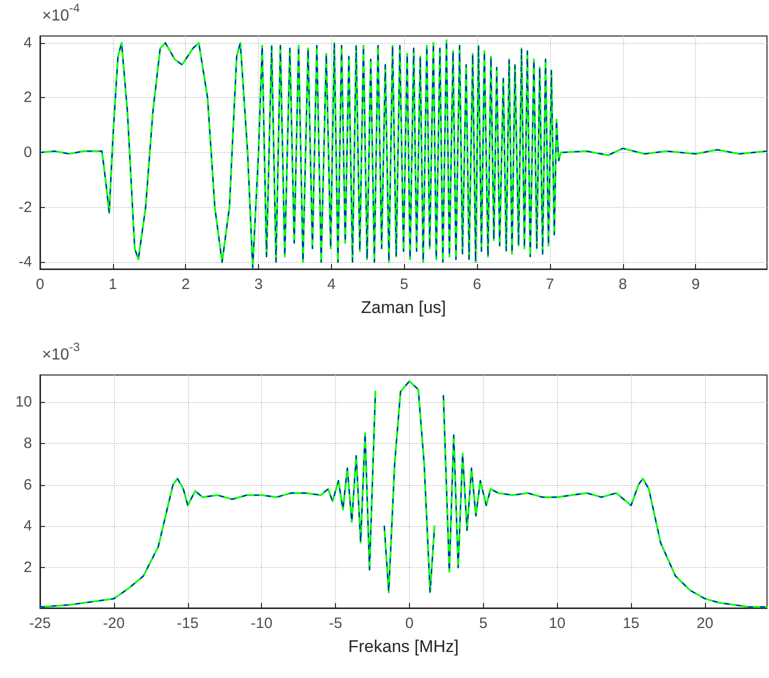 Image resolution: width=769 pixels, height=678 pixels. What do you see at coordinates (40, 623) in the screenshot?
I see `x-tick-label: -25` at bounding box center [40, 623].